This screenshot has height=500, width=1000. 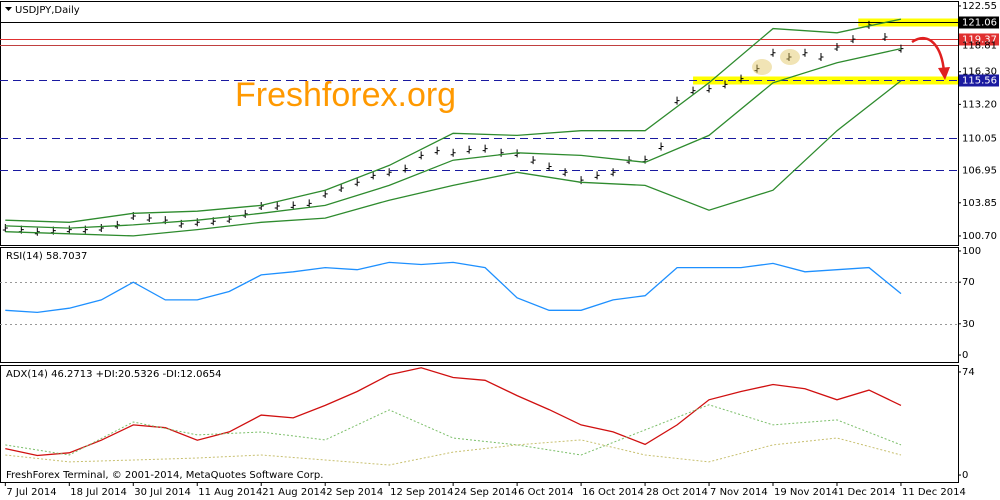 What do you see at coordinates (968, 282) in the screenshot?
I see `y-tick-label: 70` at bounding box center [968, 282].